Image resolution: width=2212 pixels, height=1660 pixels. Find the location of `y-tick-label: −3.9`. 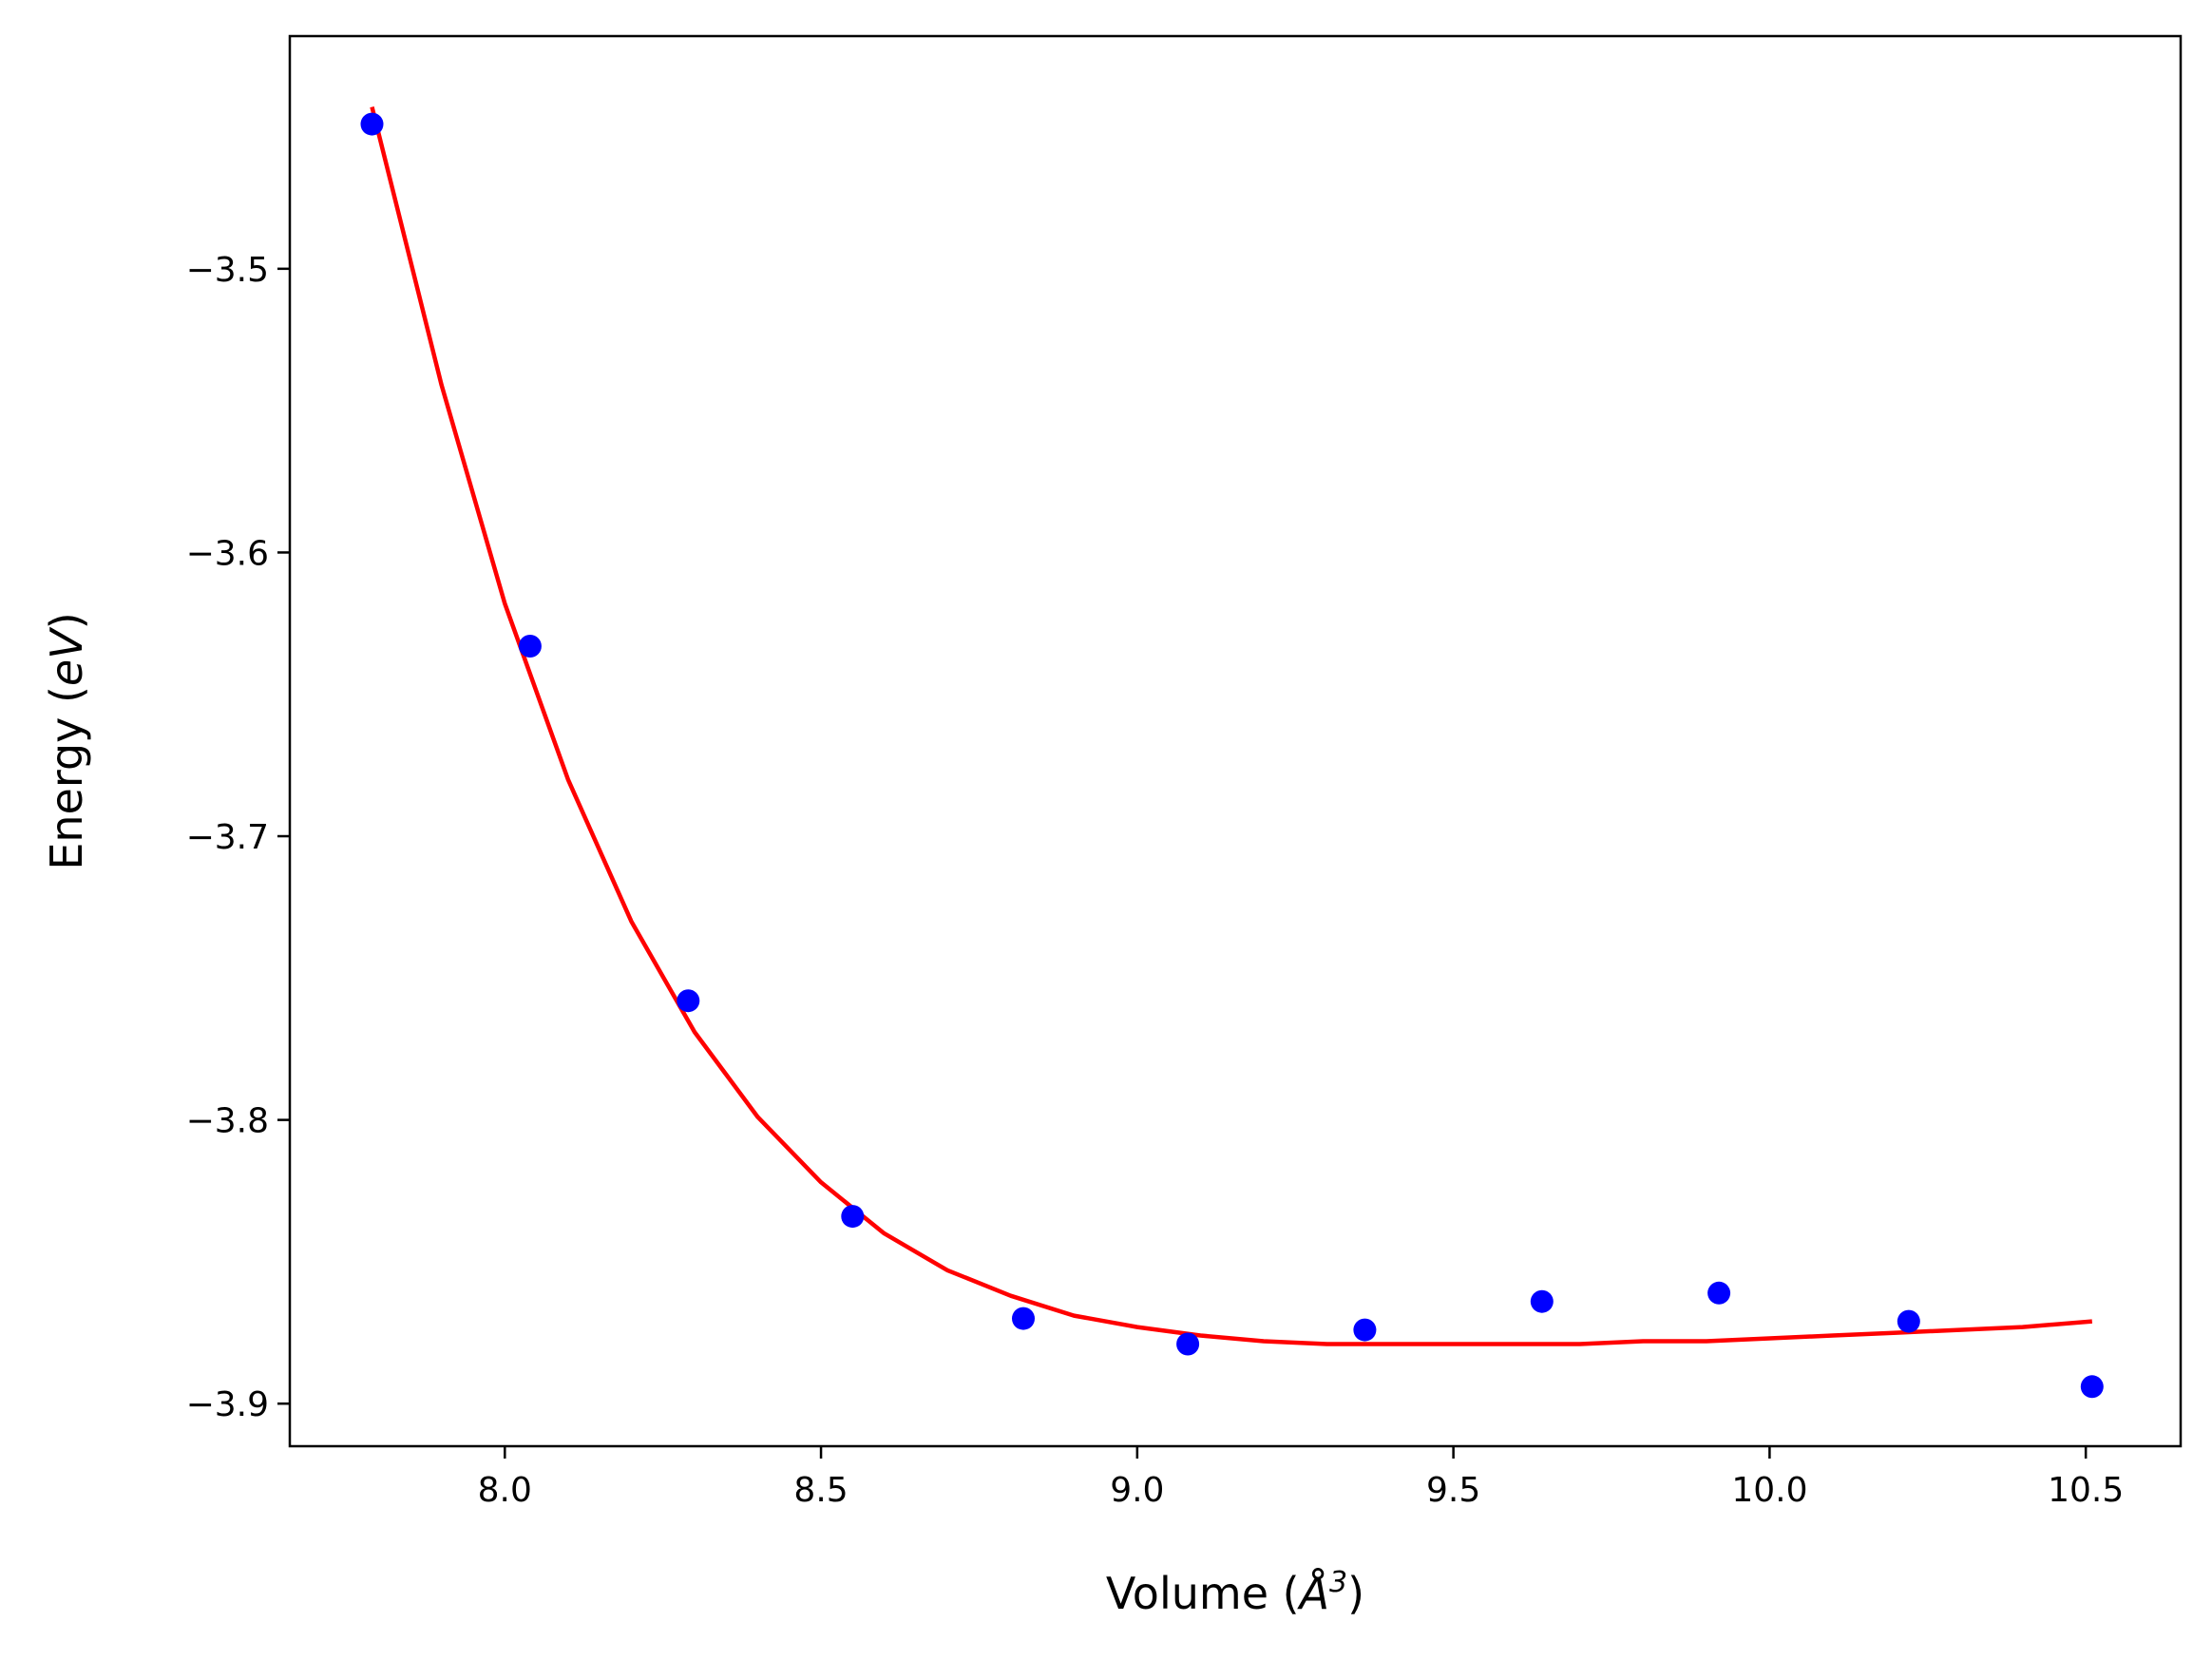

y-tick-label: −3.9 is located at coordinates (227, 1404).